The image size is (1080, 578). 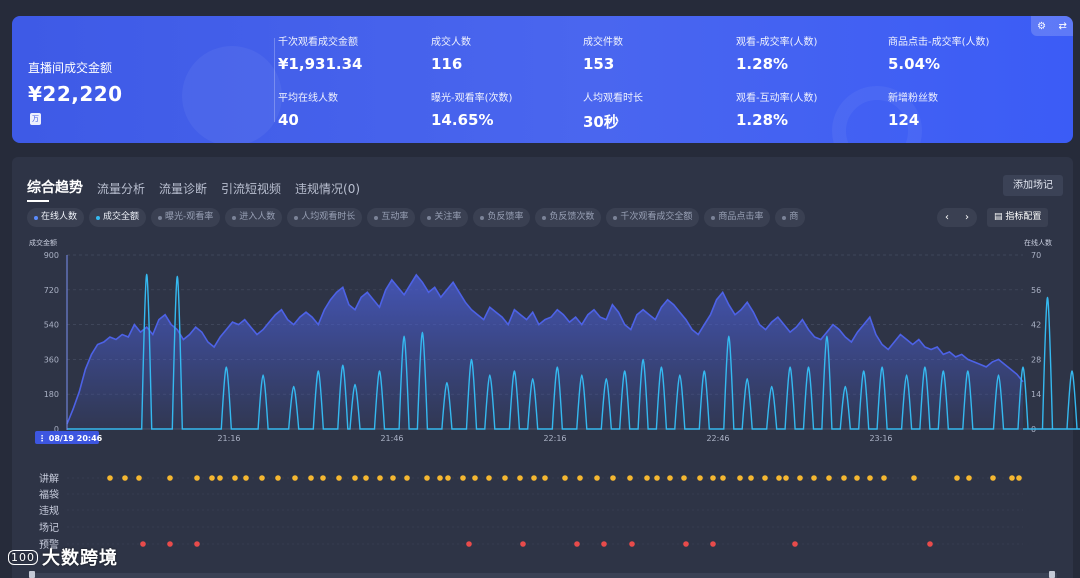 What do you see at coordinates (51, 325) in the screenshot?
I see `left-tick-label: 540` at bounding box center [51, 325].